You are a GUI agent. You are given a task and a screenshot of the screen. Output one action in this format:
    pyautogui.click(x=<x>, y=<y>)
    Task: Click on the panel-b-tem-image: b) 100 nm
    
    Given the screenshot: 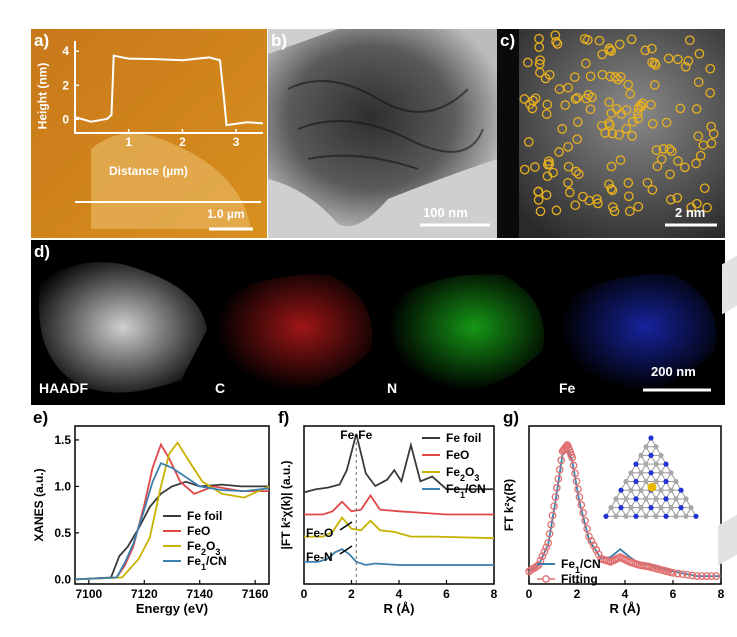 What is the action you would take?
    pyautogui.click(x=382, y=133)
    